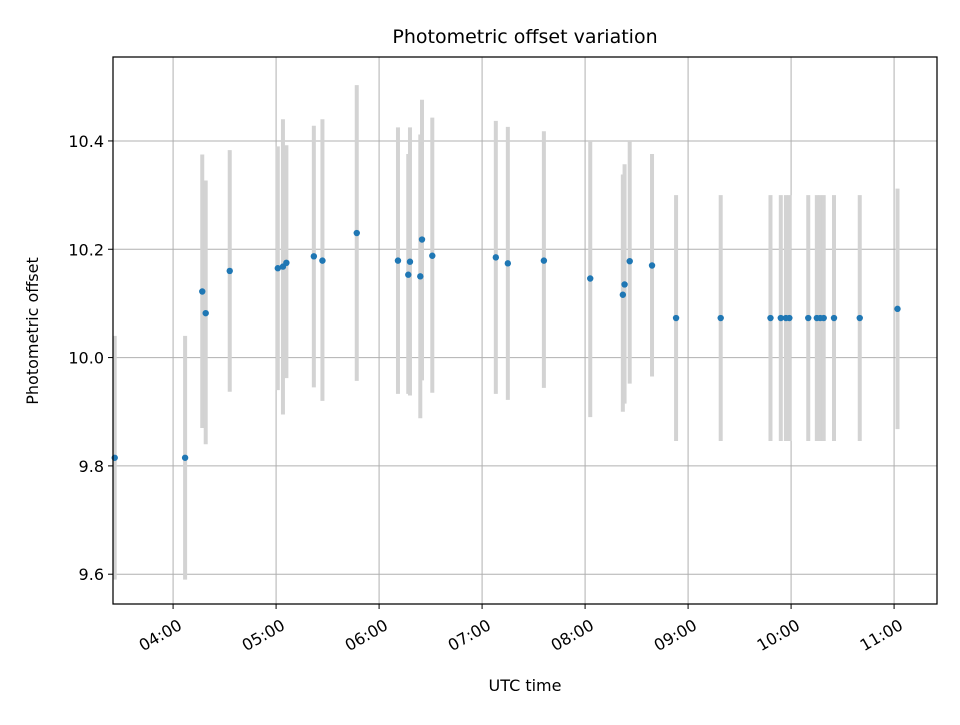 This screenshot has height=725, width=960. What do you see at coordinates (86, 141) in the screenshot?
I see `y-tick-label: 10.4` at bounding box center [86, 141].